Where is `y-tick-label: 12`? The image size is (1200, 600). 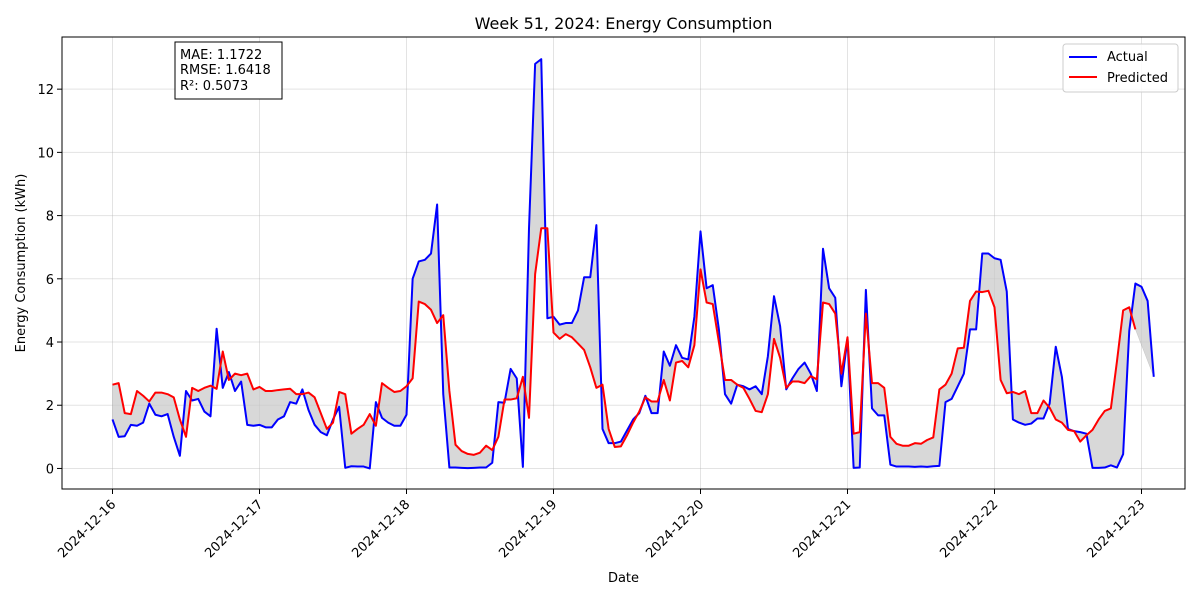
y-tick-label: 12 is located at coordinates (45, 90).